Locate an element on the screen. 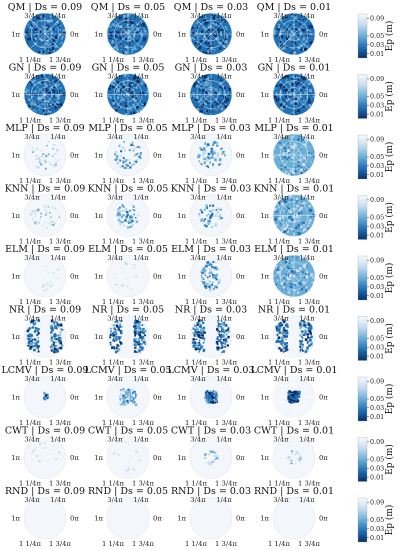  angle-tick-label: 3/4π is located at coordinates (32, 16).